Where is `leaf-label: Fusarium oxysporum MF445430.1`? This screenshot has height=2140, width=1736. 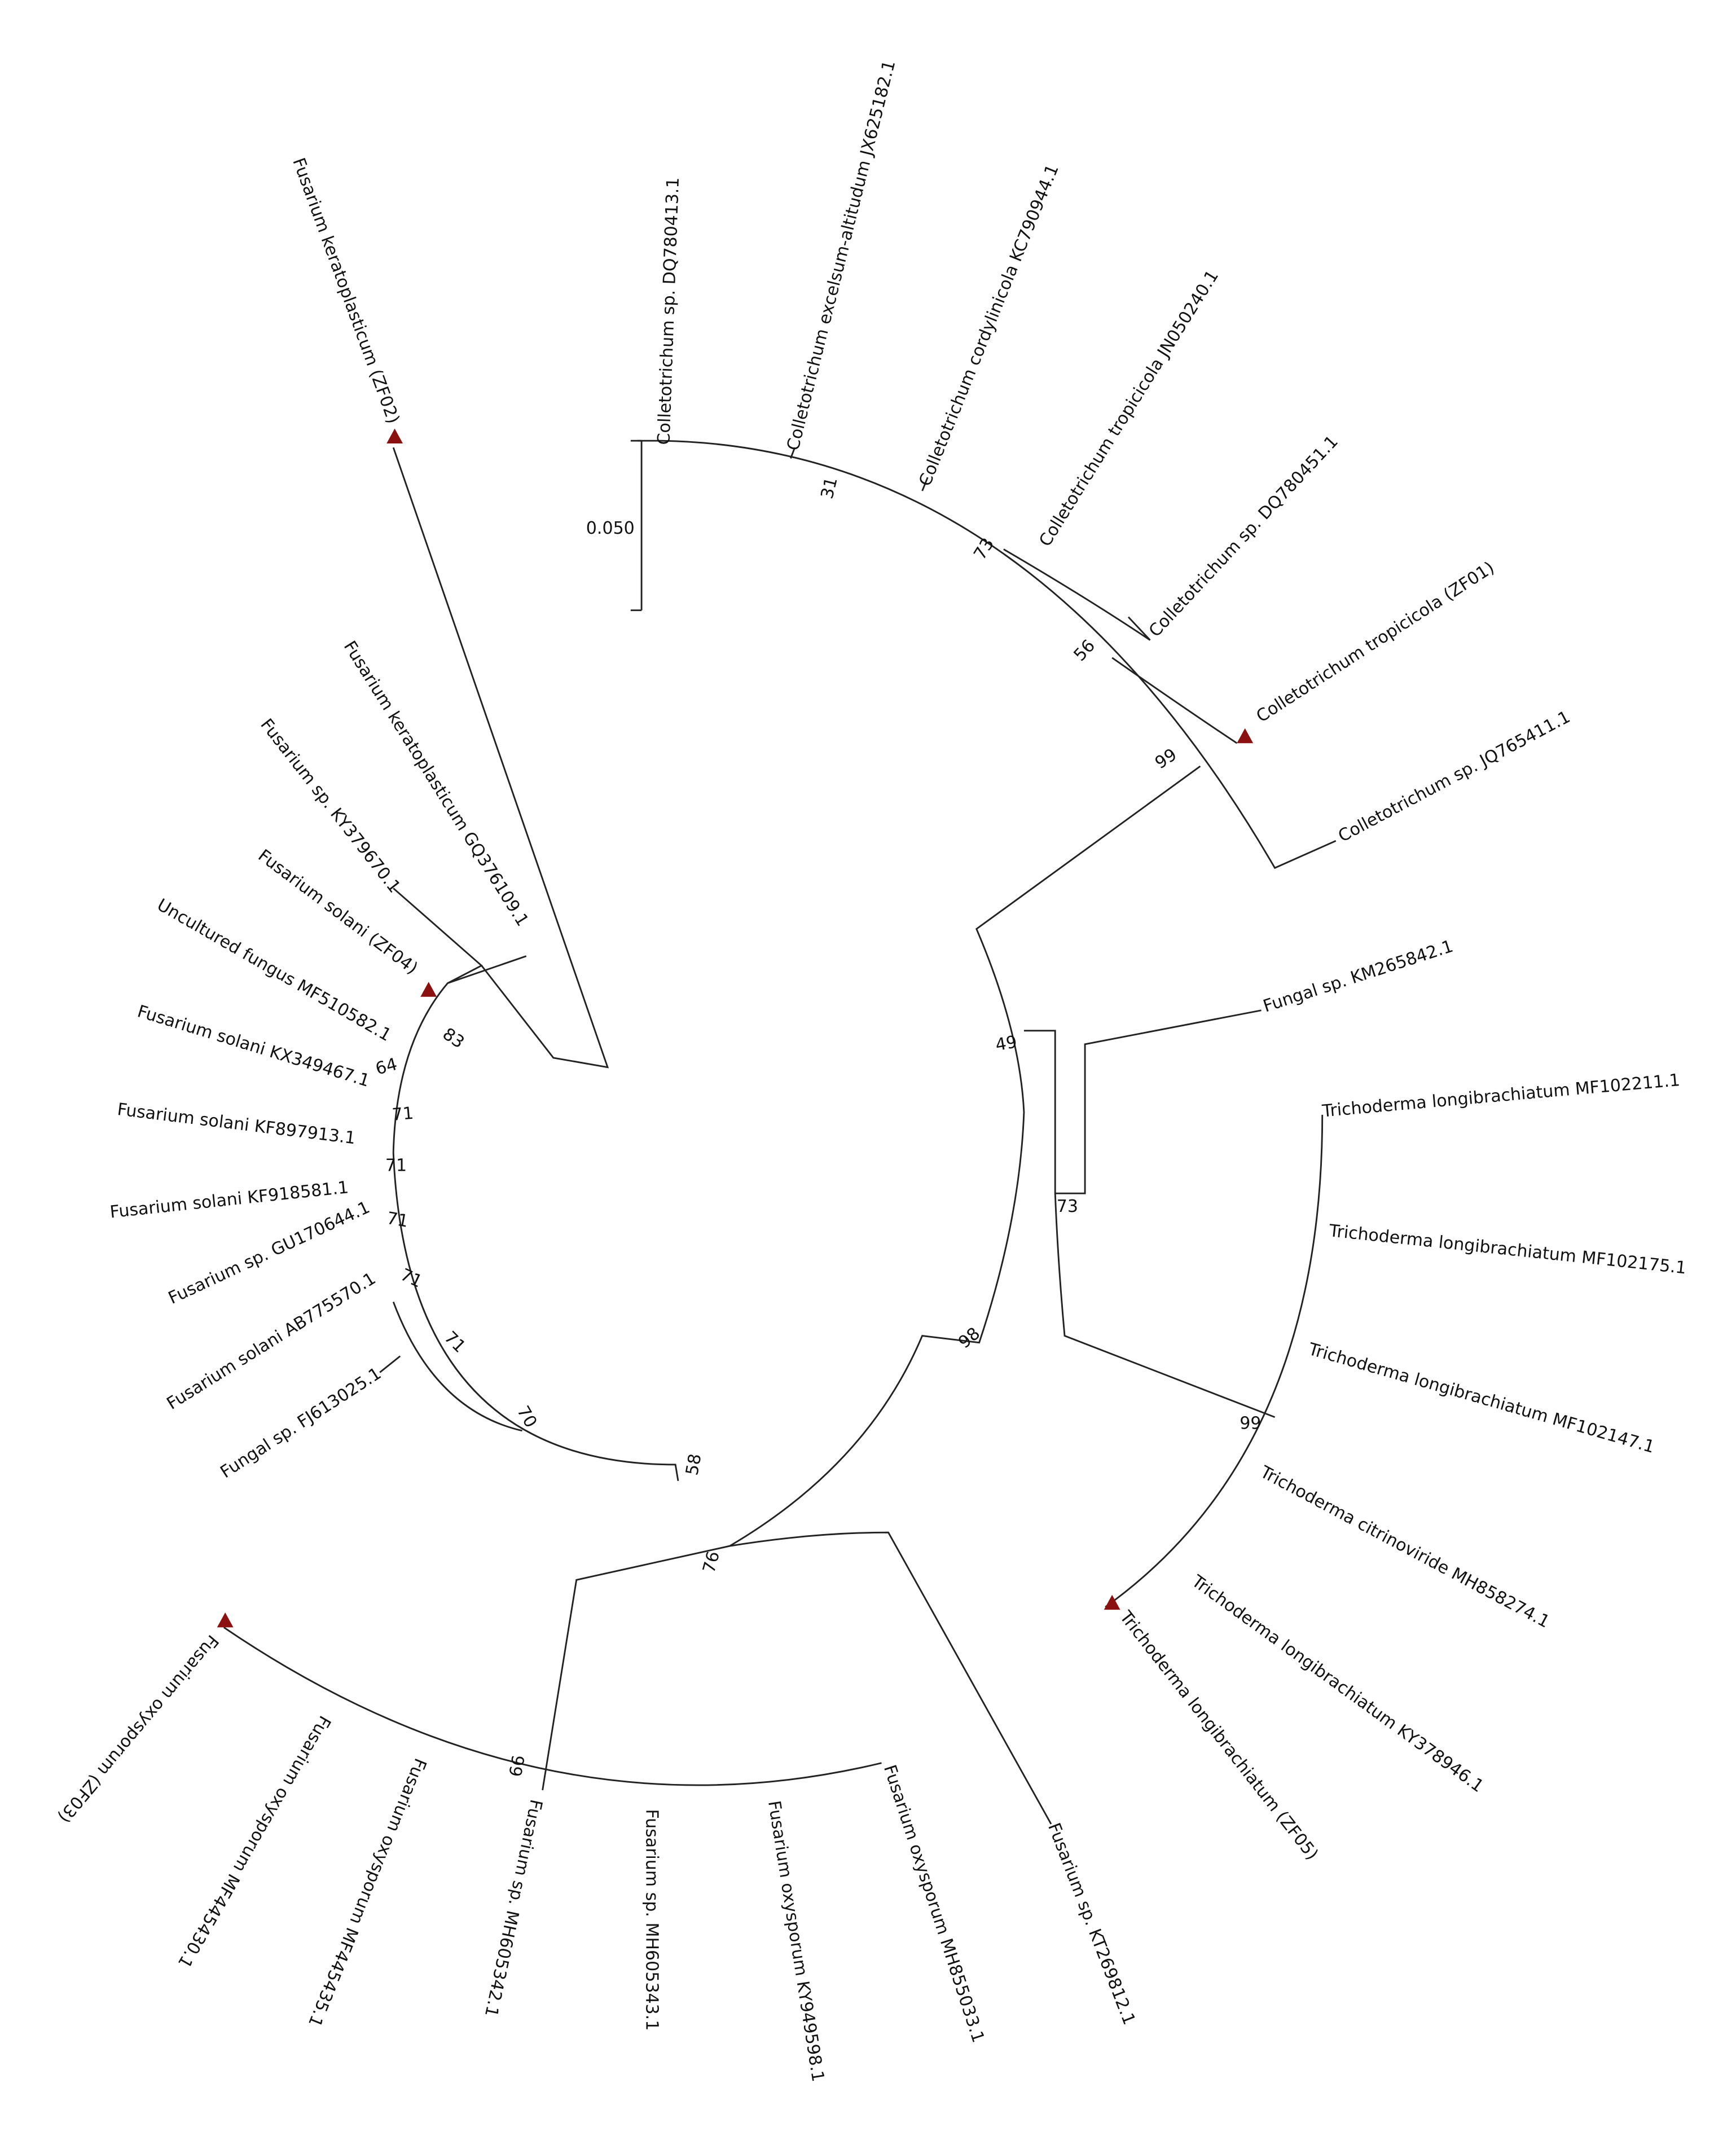
leaf-label: Fusarium oxysporum MF445430.1 is located at coordinates (255, 1841).